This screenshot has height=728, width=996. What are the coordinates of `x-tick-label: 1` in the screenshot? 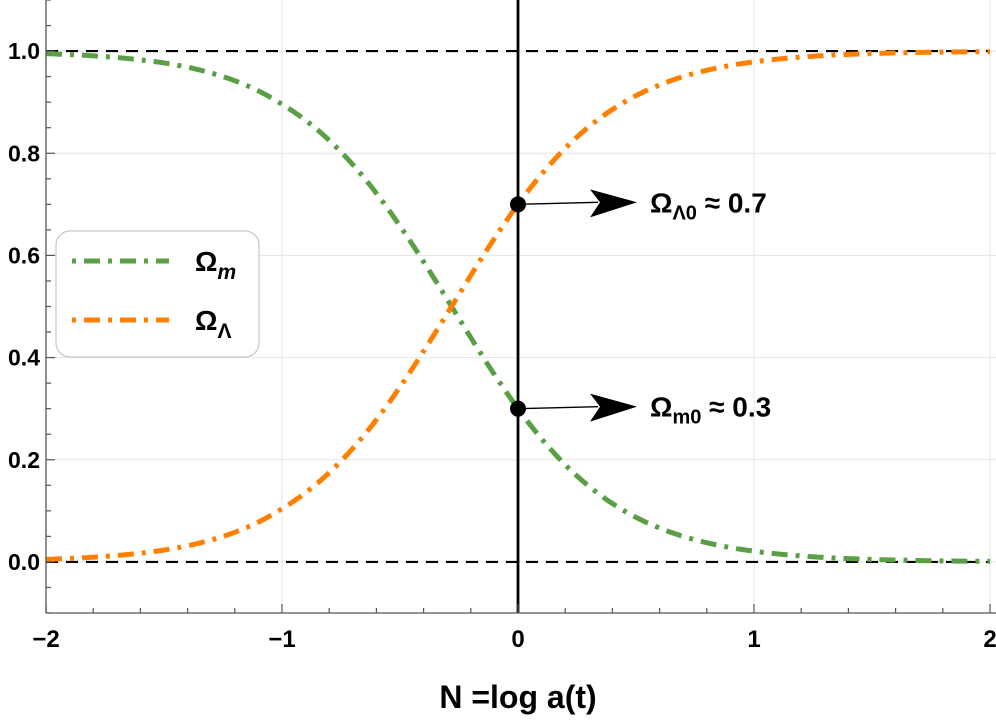 It's located at (753, 639).